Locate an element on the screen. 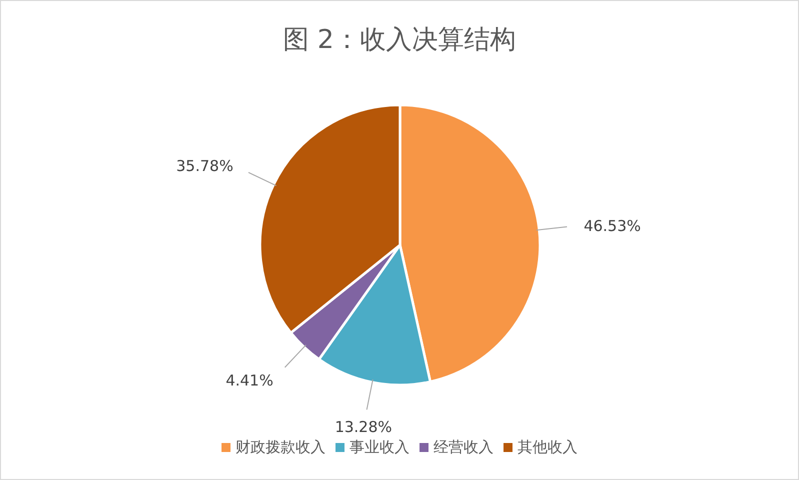 The height and width of the screenshot is (480, 799). legend-label: 财政拨款收入 is located at coordinates (281, 447).